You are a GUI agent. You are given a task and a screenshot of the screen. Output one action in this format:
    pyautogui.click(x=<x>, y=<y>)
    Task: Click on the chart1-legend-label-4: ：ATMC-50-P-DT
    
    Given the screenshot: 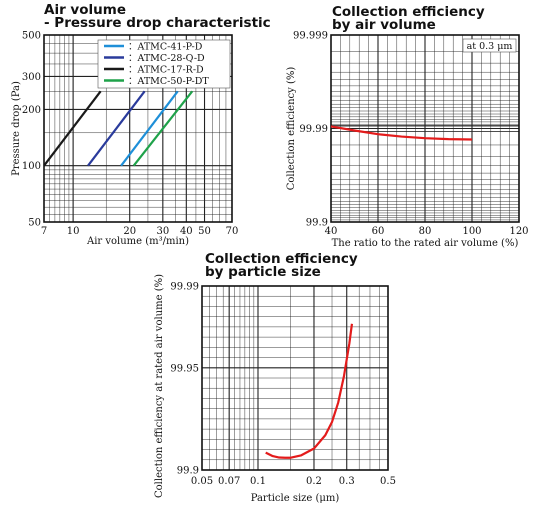 What is the action you would take?
    pyautogui.click(x=168, y=81)
    